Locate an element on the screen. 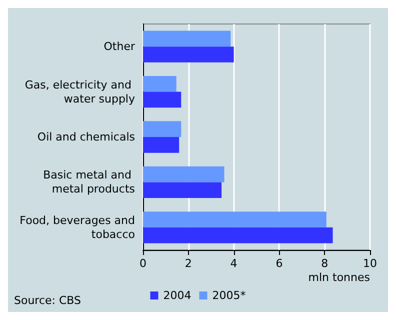 The image size is (396, 320). y-tick-label: Gas, electricity and water supply is located at coordinates (80, 92).